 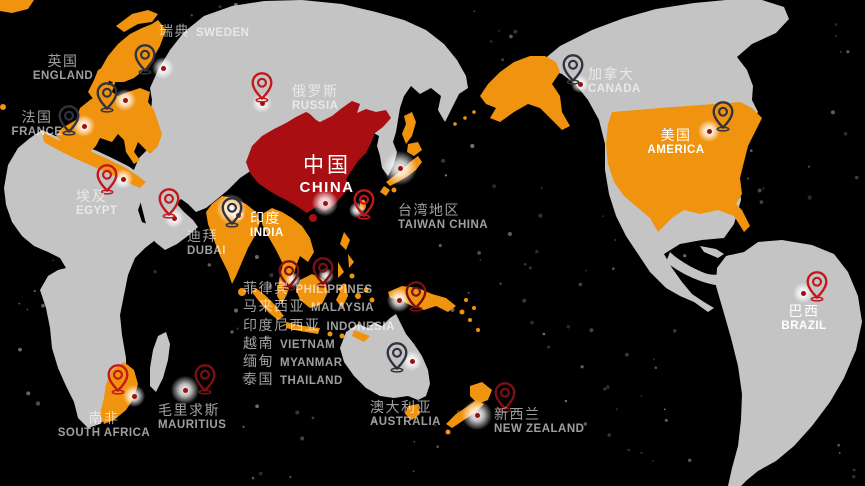 I want to click on label-malaysia-en: MALAYSIA, so click(x=342, y=308).